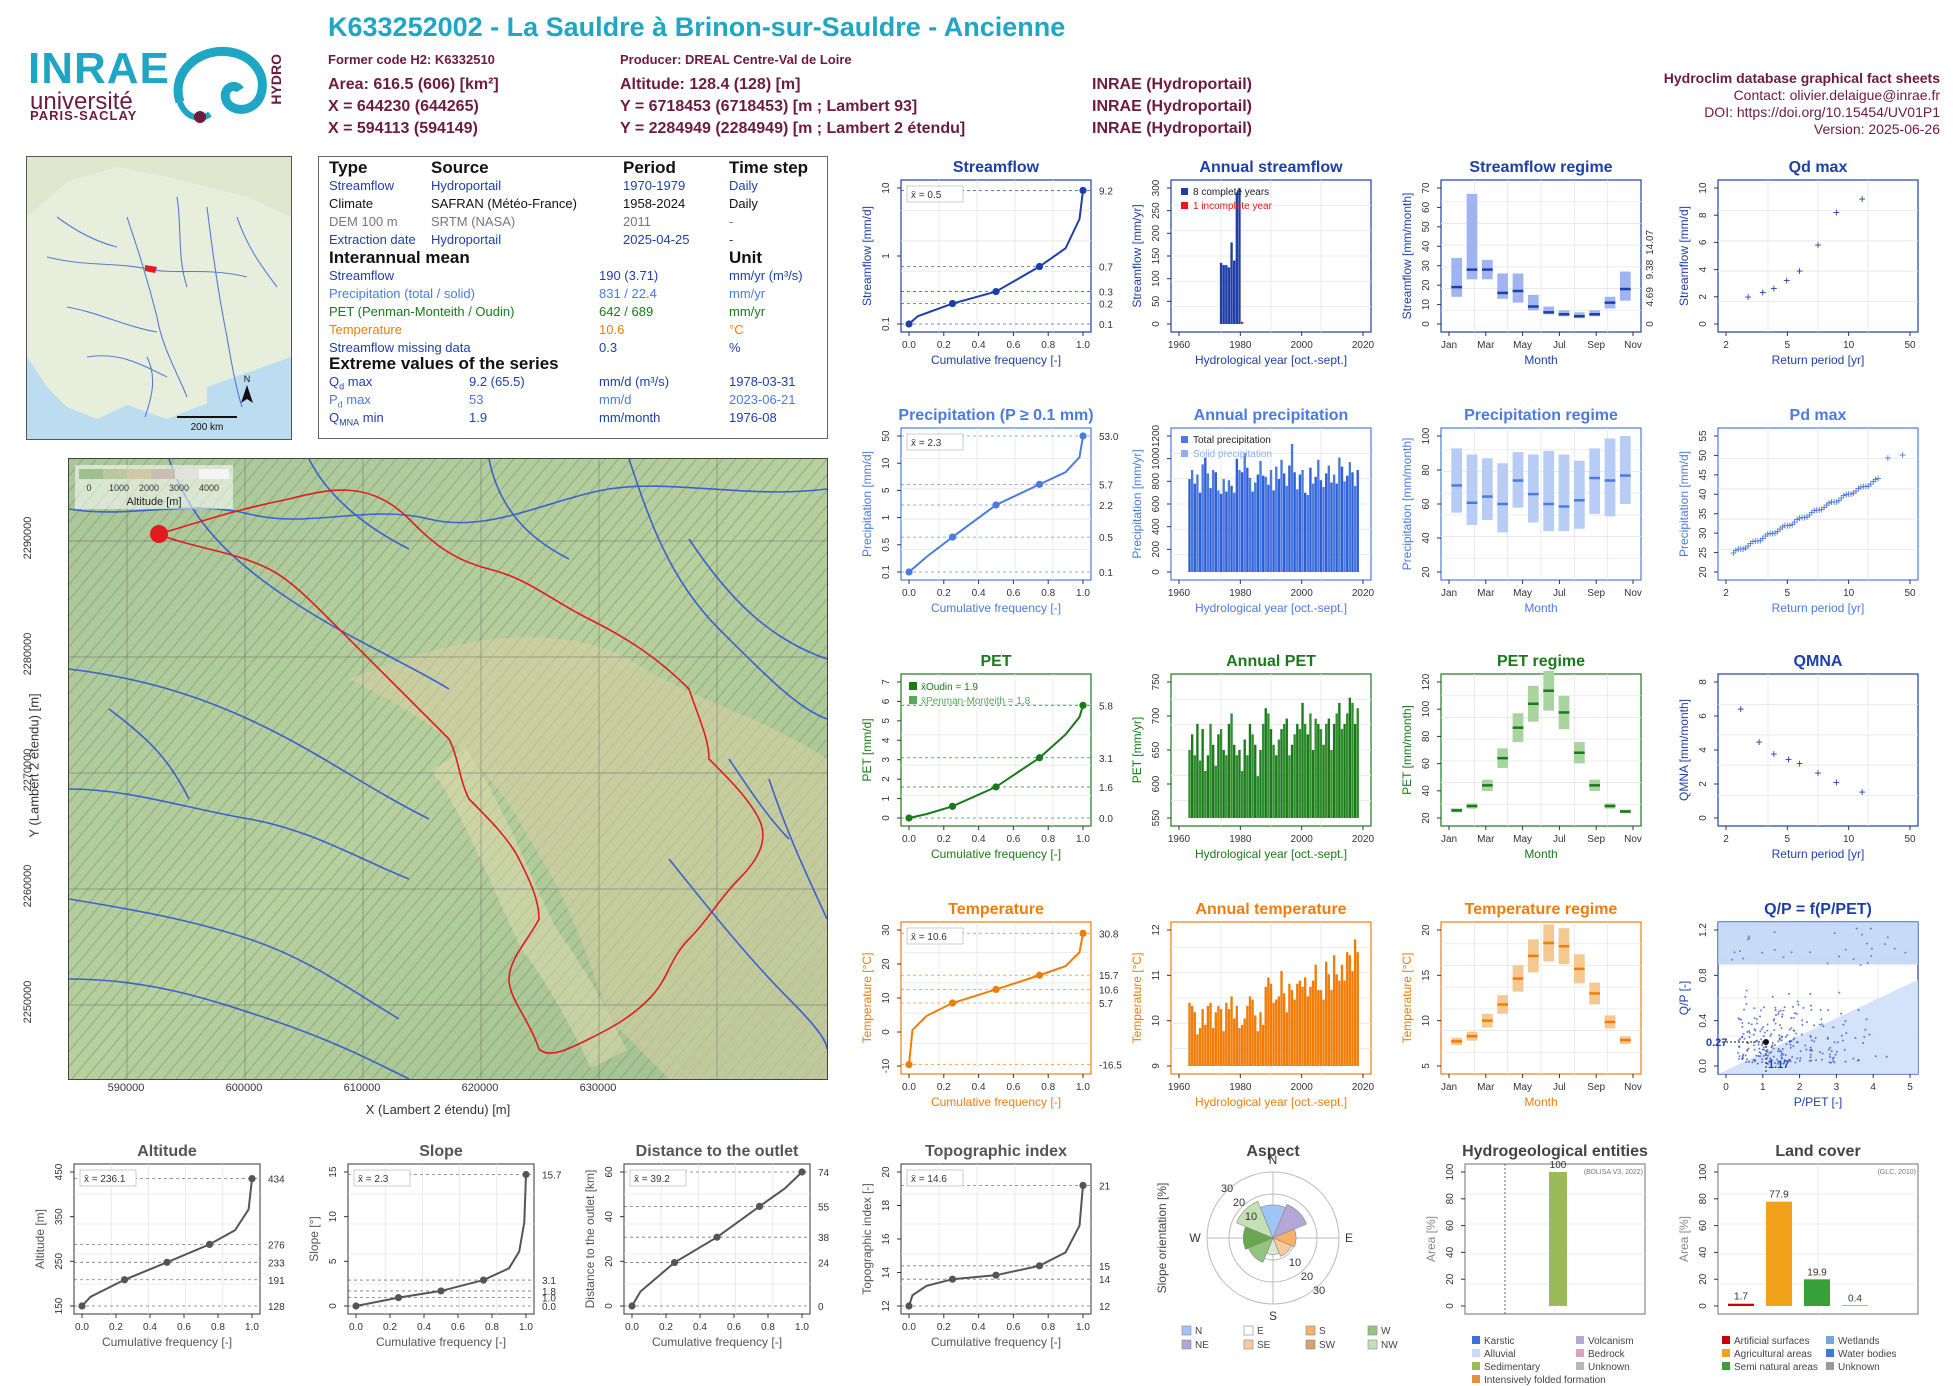  What do you see at coordinates (153, 502) in the screenshot?
I see `altitude-legend-title: Altitude [m]` at bounding box center [153, 502].